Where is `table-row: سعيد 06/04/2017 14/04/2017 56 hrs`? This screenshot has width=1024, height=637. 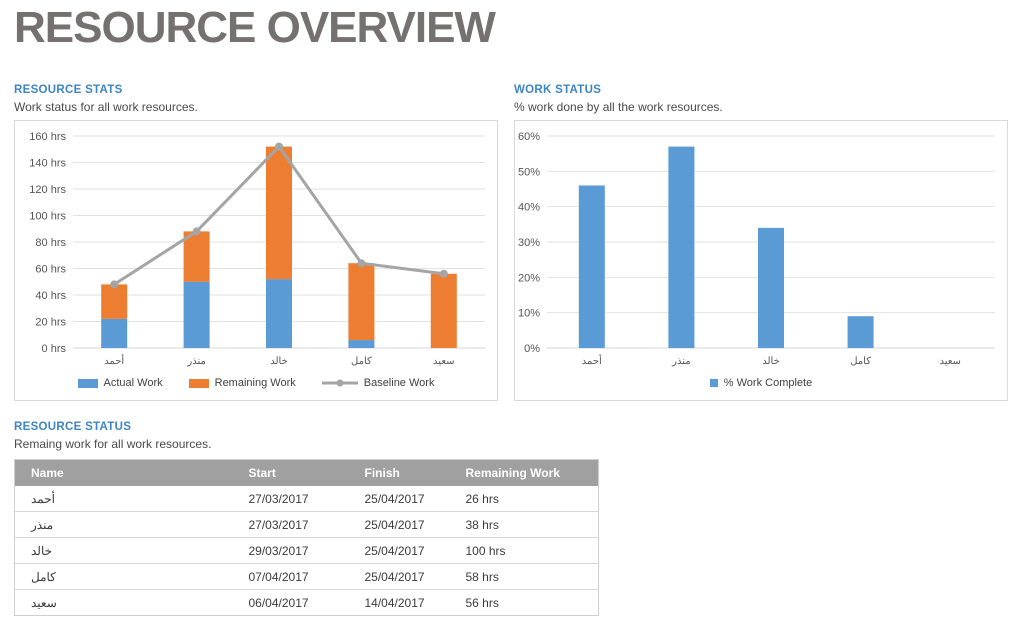
table-row: سعيد 06/04/2017 14/04/2017 56 hrs is located at coordinates (306, 602).